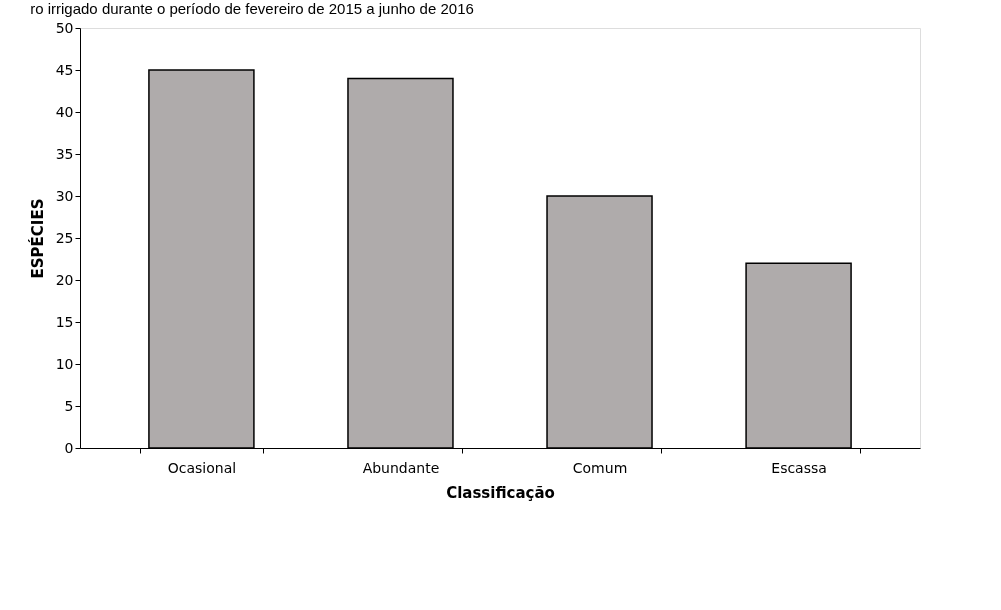  I want to click on y-tick-label: 30, so click(64, 195).